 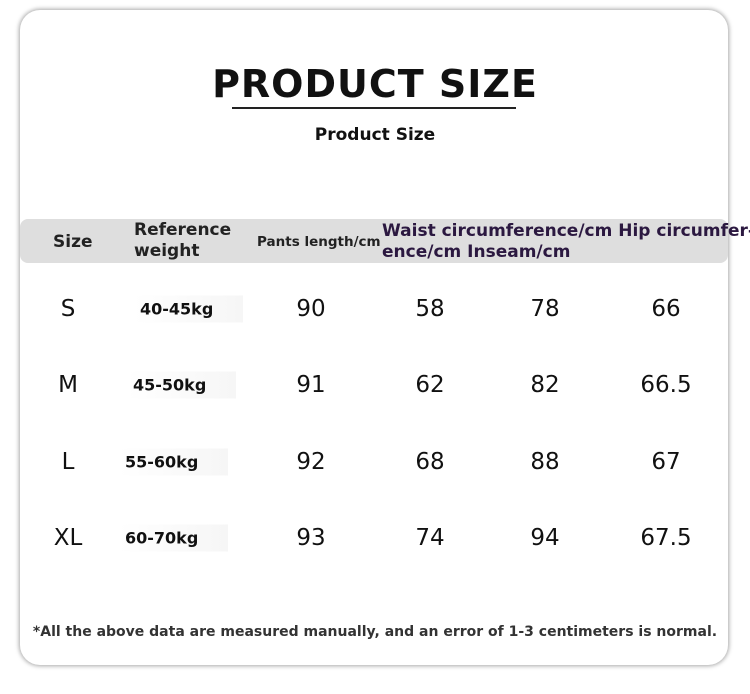 I want to click on weight-cell: 40-45kg, so click(x=189, y=309).